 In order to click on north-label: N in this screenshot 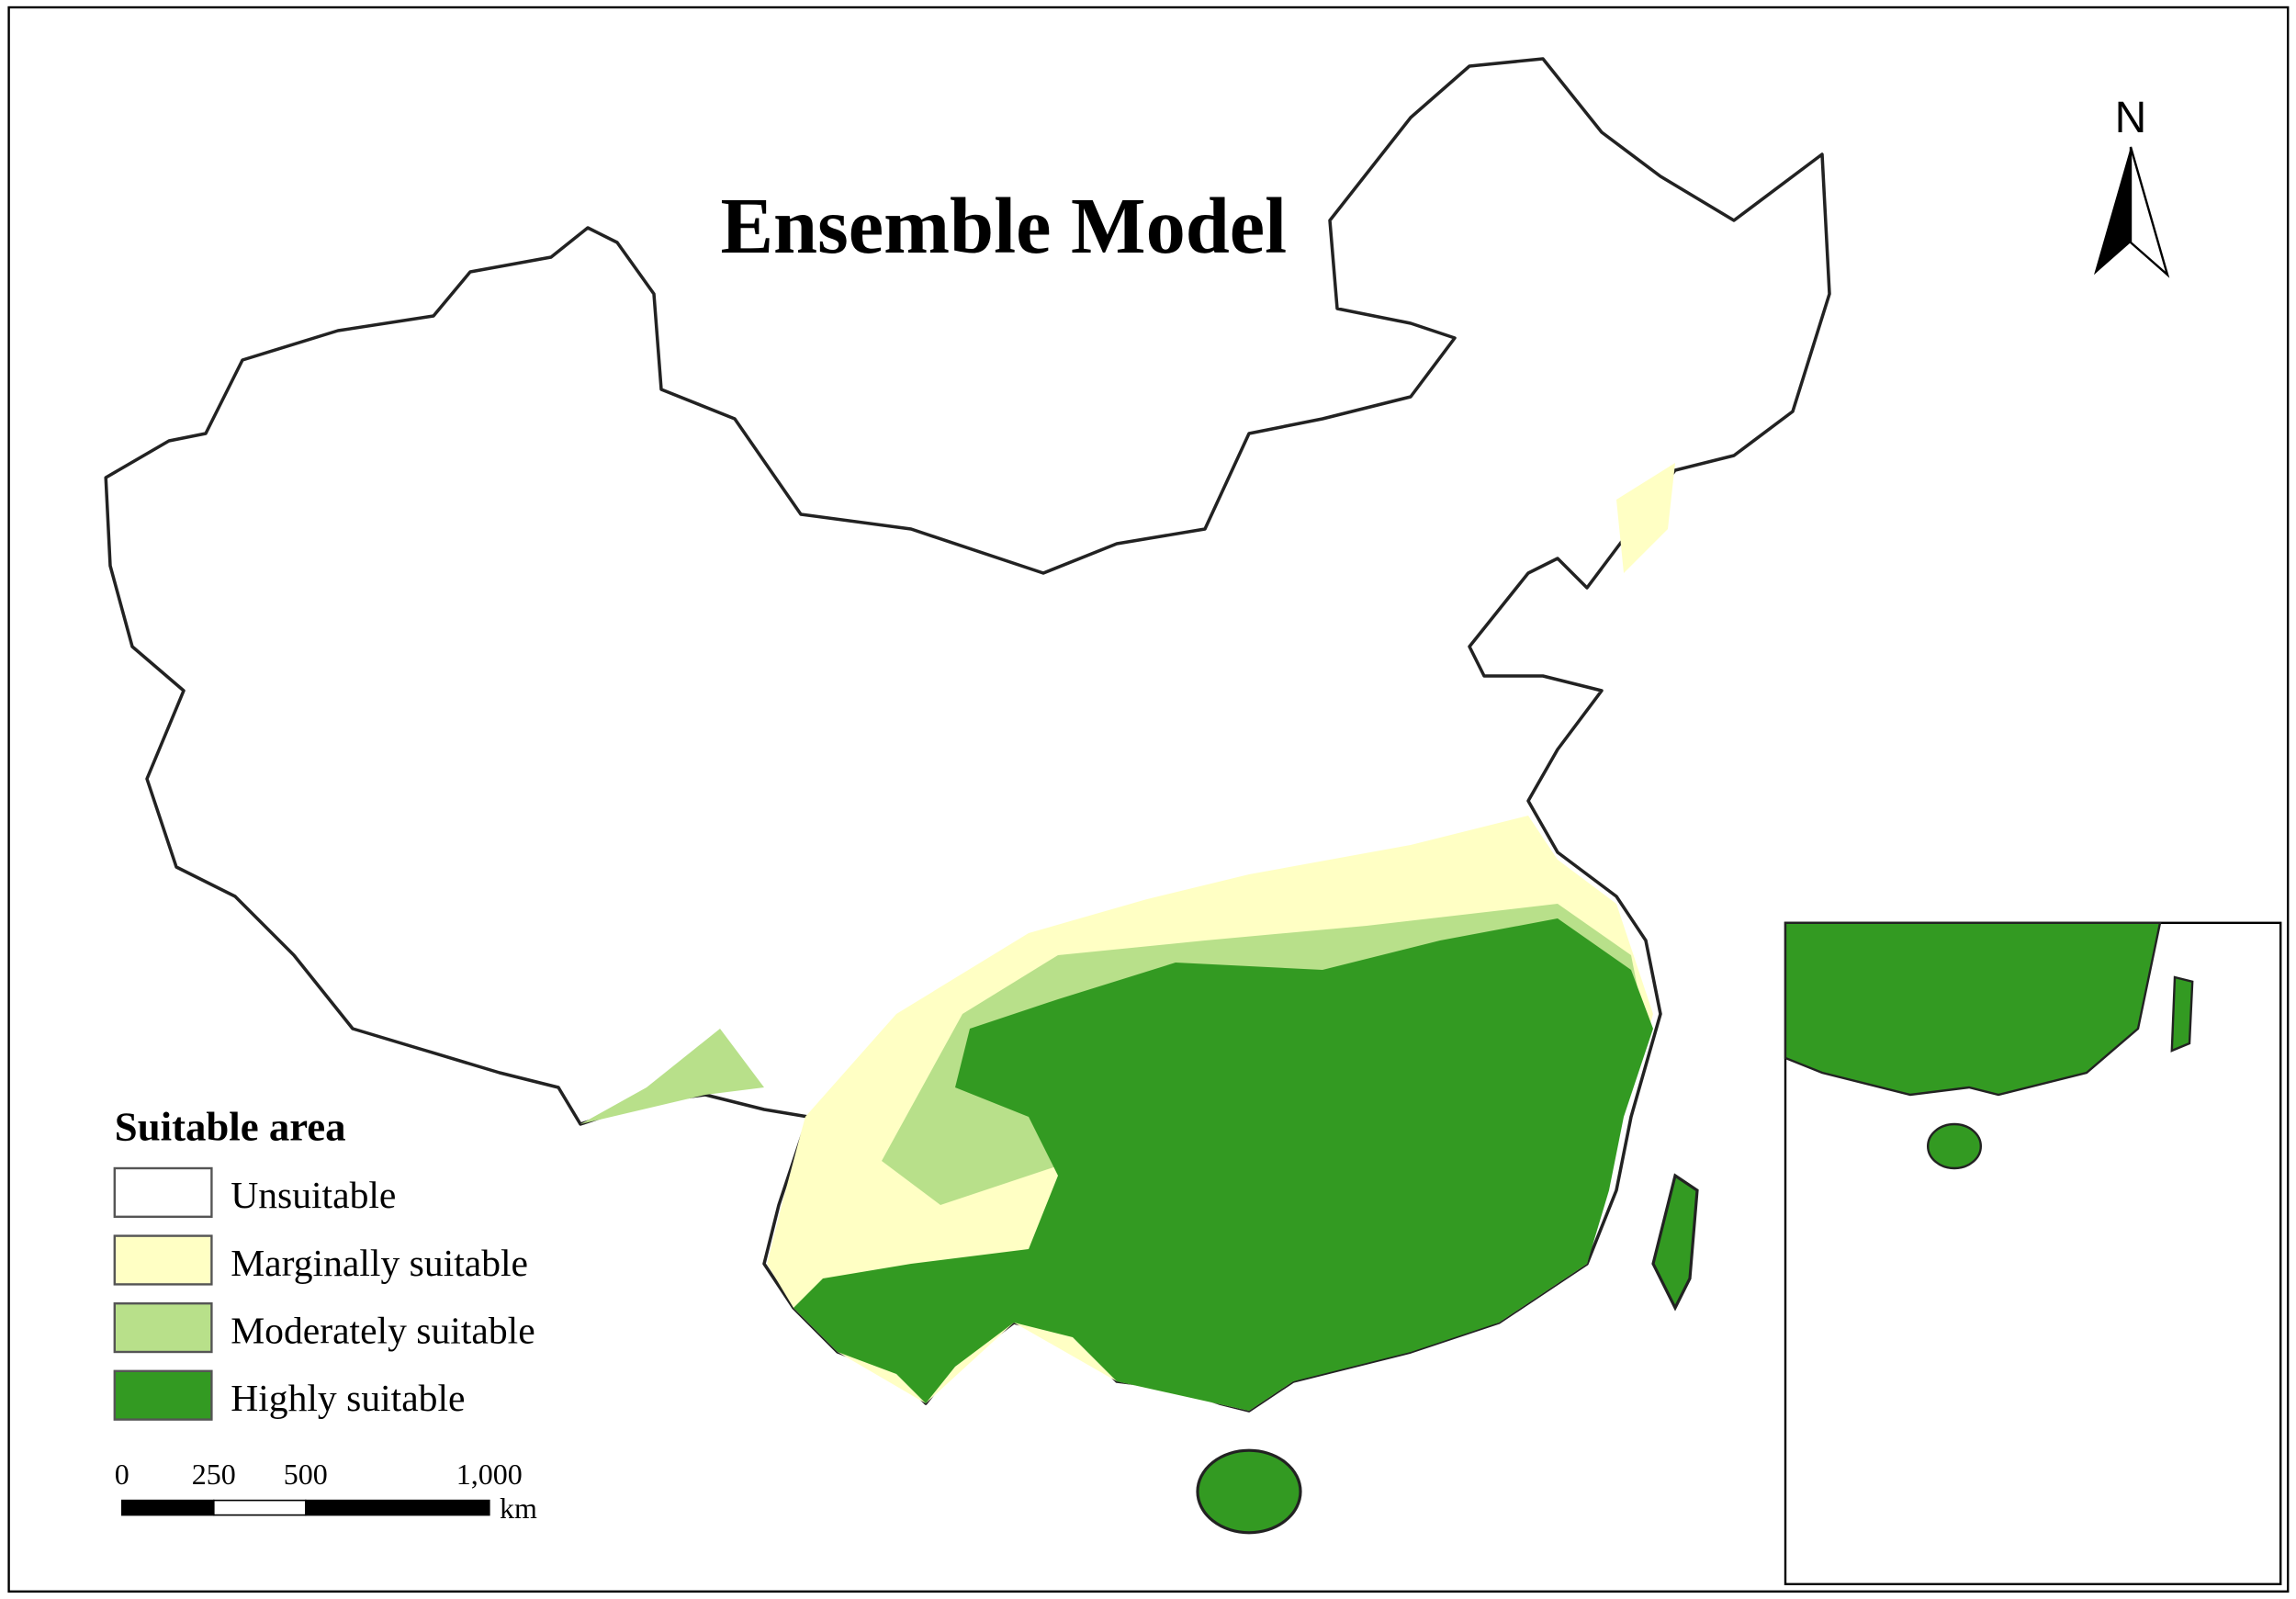, I will do `click(2131, 118)`.